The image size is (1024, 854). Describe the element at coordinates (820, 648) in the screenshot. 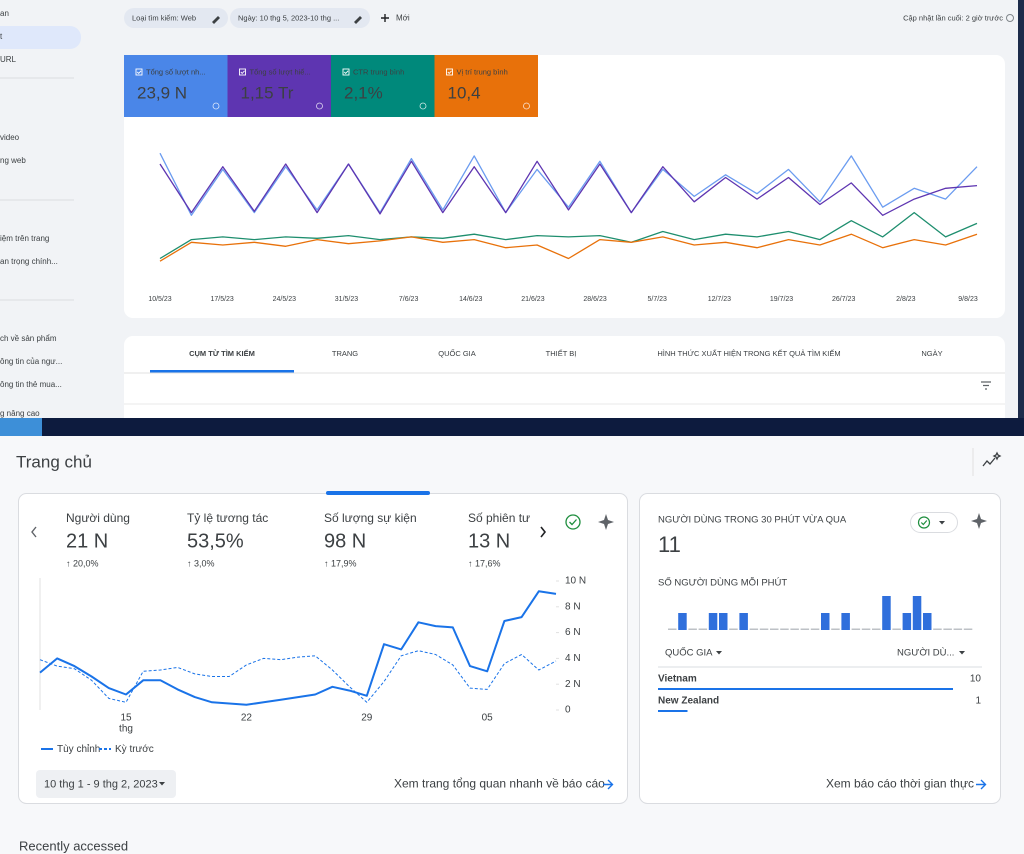

I see `realtime-card` at that location.